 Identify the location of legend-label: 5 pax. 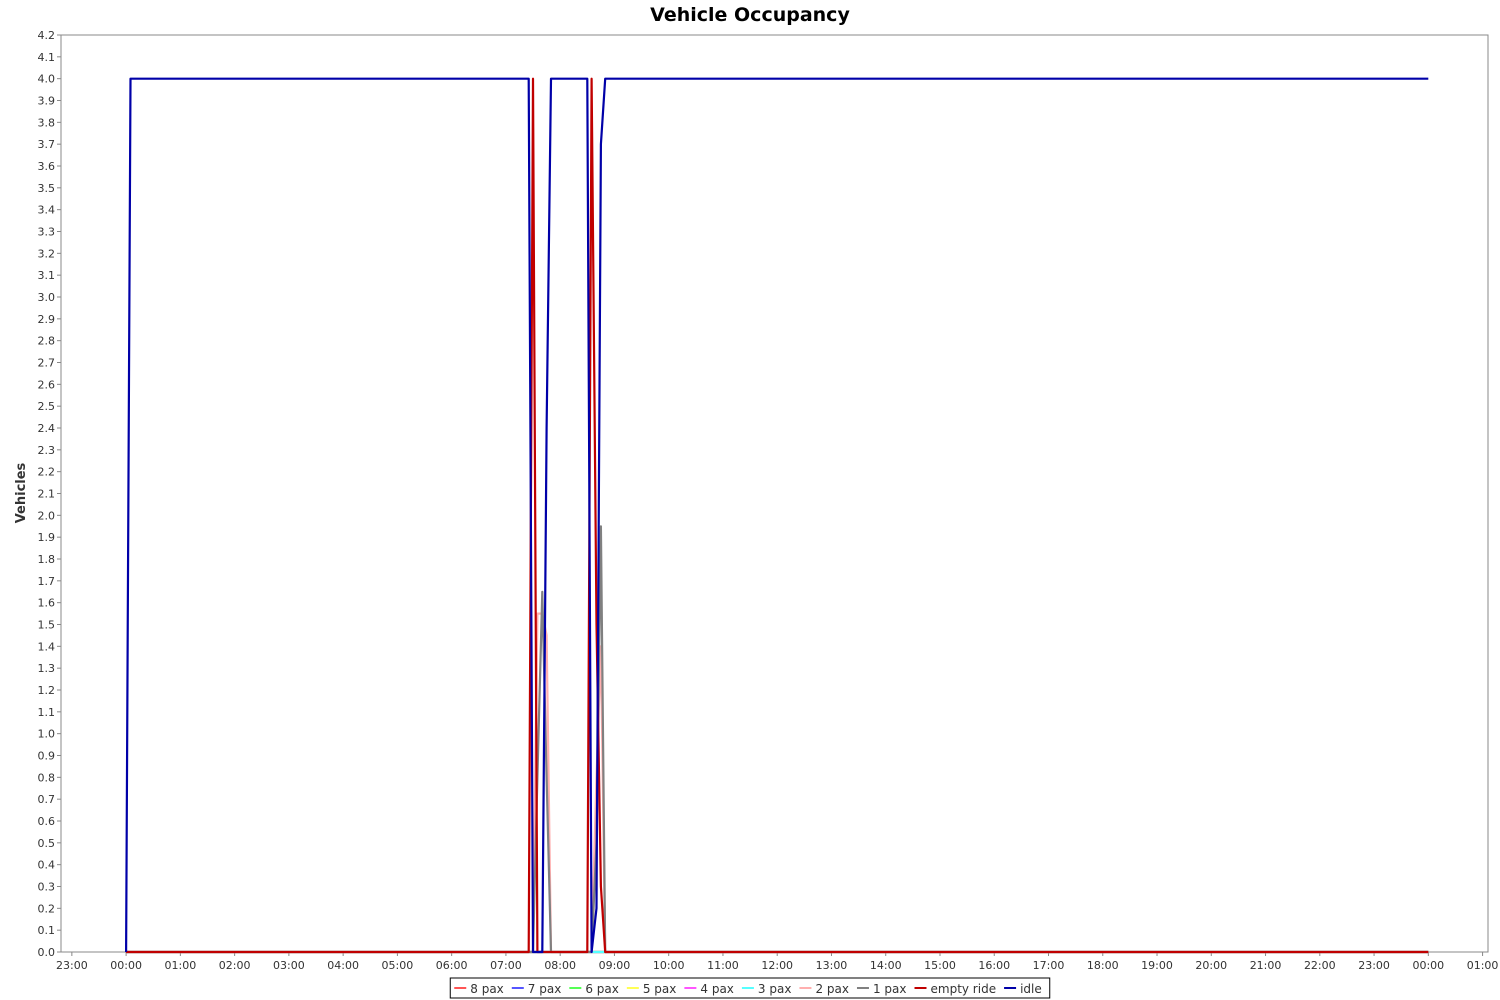
(660, 989).